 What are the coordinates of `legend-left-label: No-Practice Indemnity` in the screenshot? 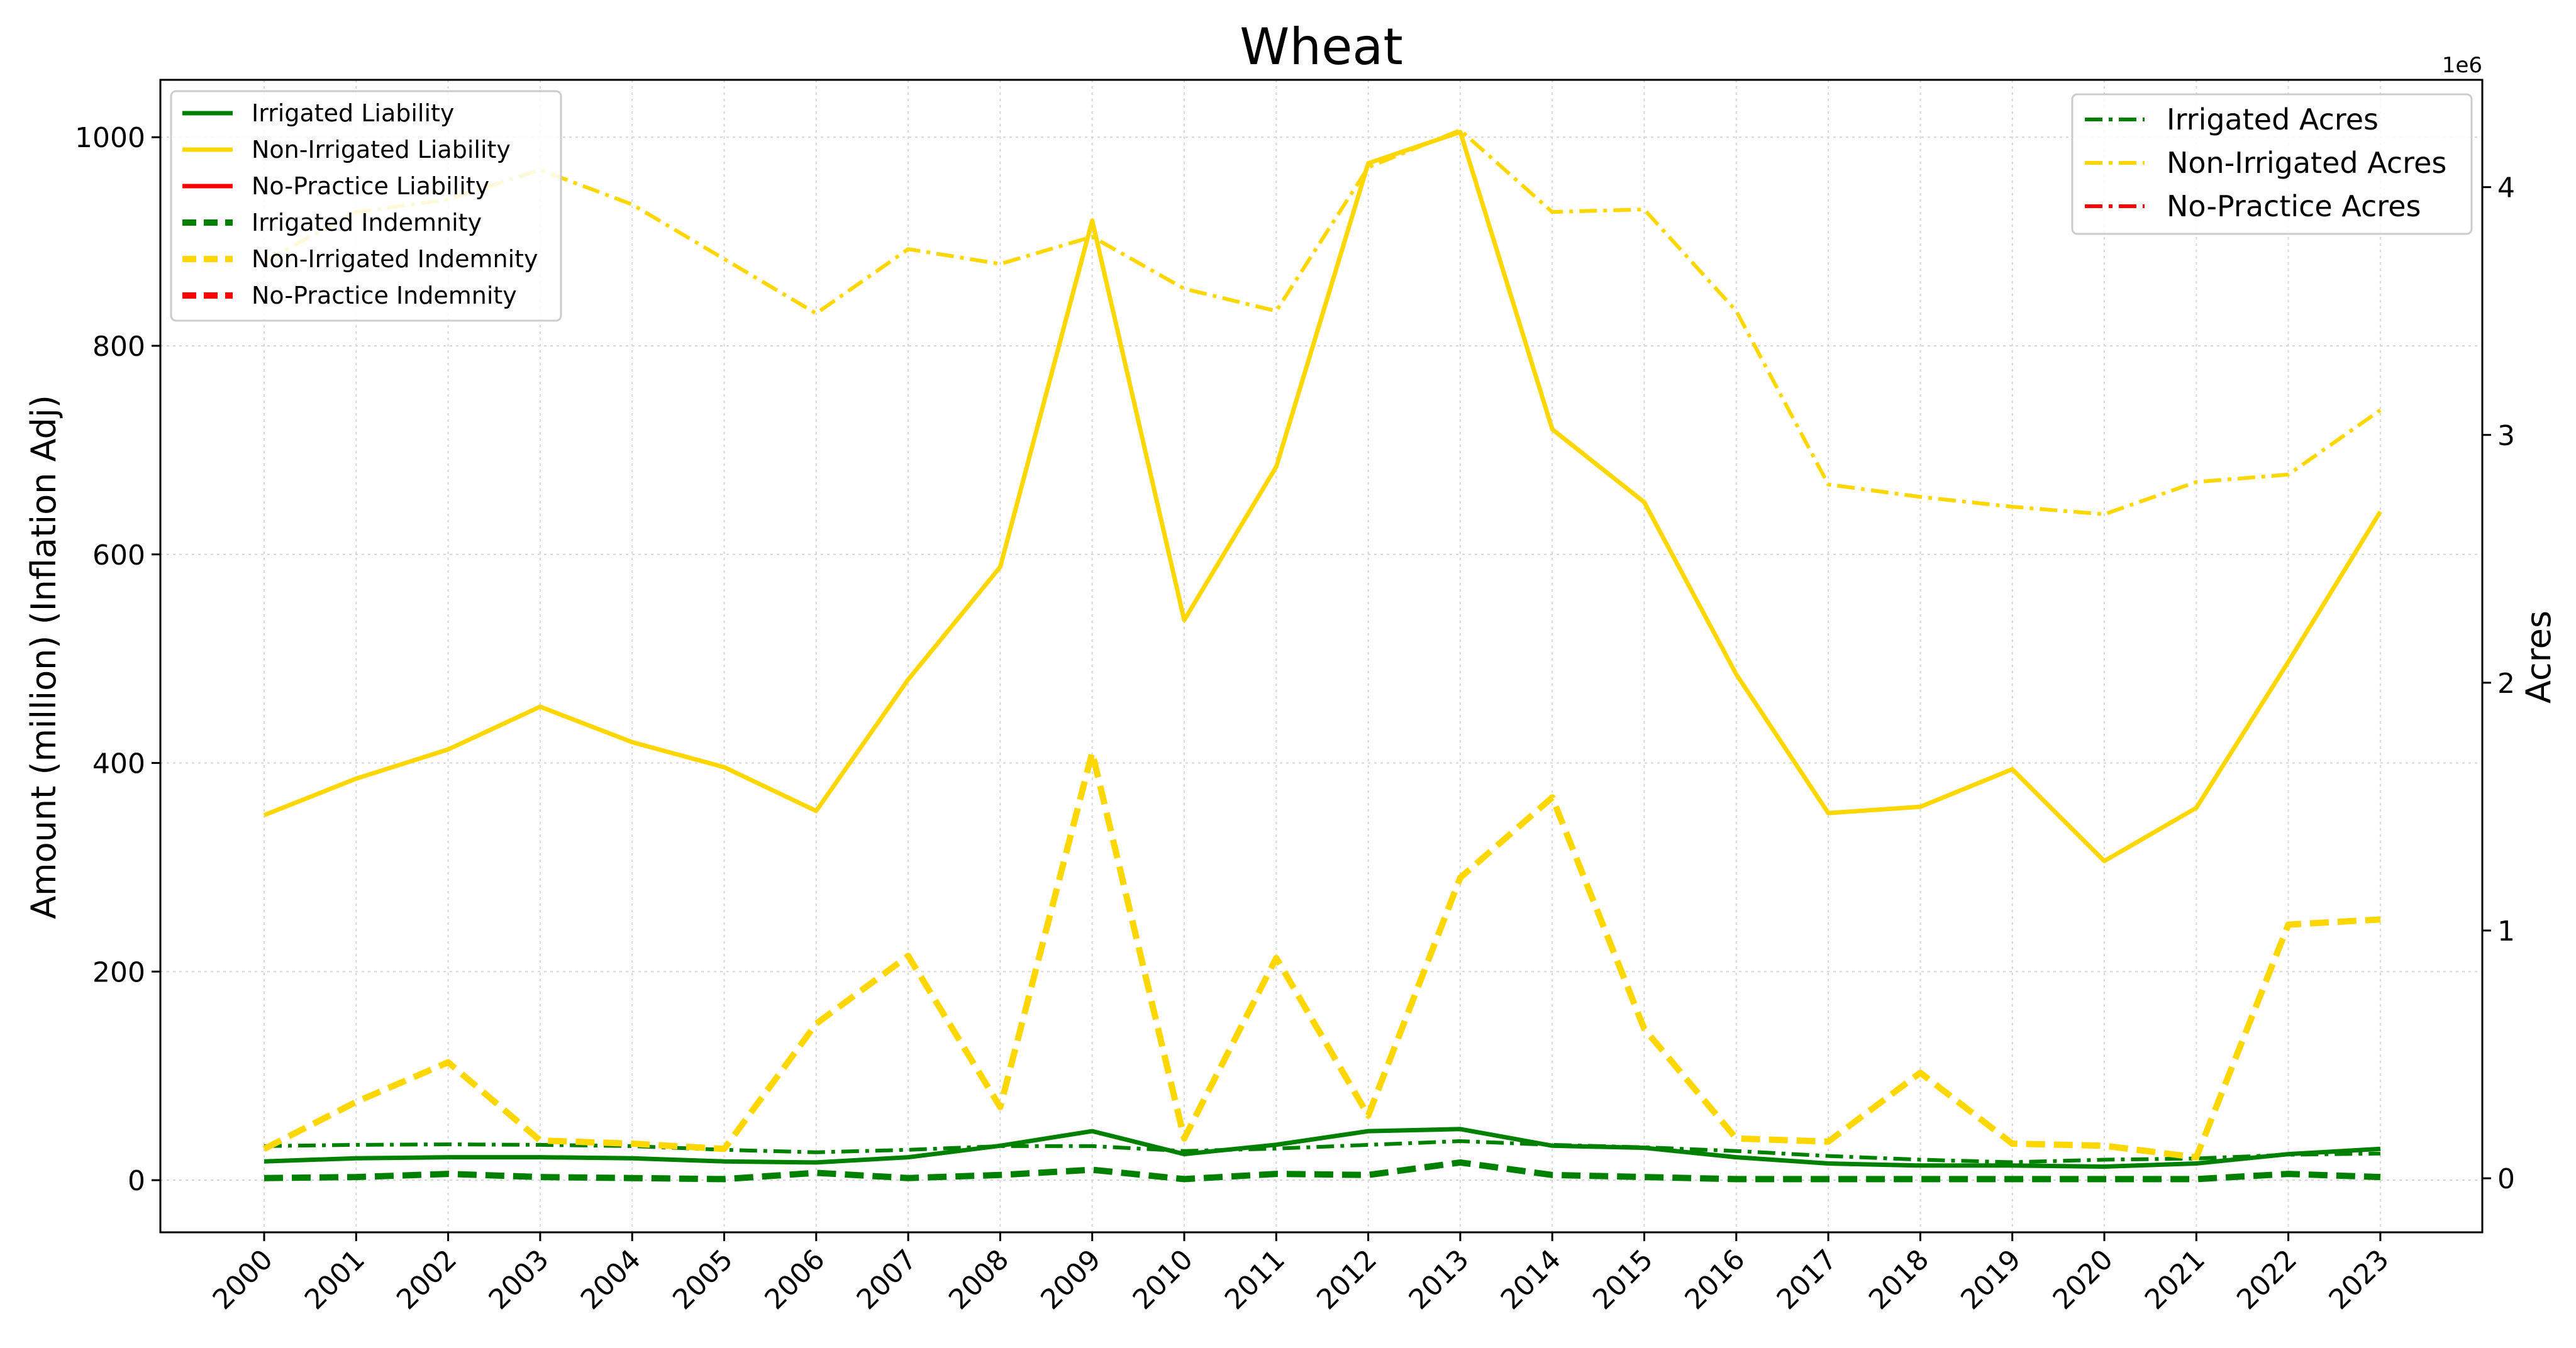 It's located at (384, 295).